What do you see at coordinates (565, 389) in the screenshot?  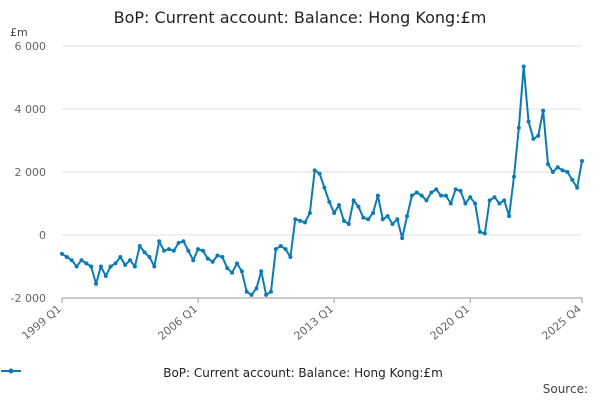 I see `source-label: Source:` at bounding box center [565, 389].